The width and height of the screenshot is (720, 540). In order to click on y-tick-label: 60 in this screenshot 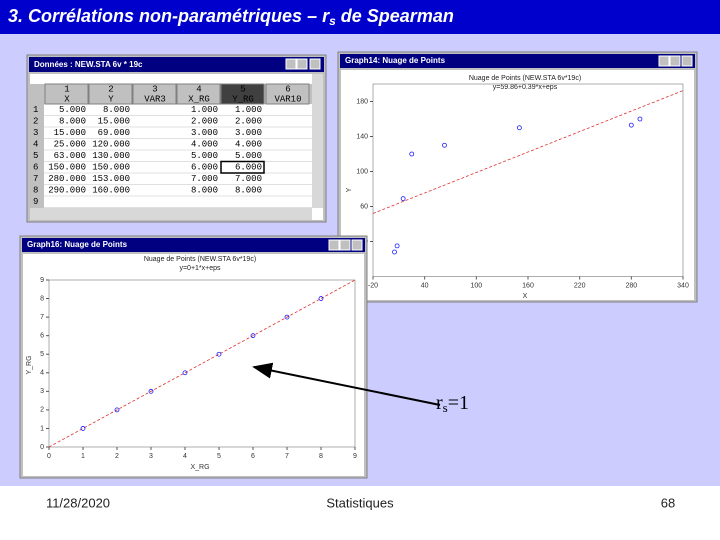, I will do `click(364, 206)`.